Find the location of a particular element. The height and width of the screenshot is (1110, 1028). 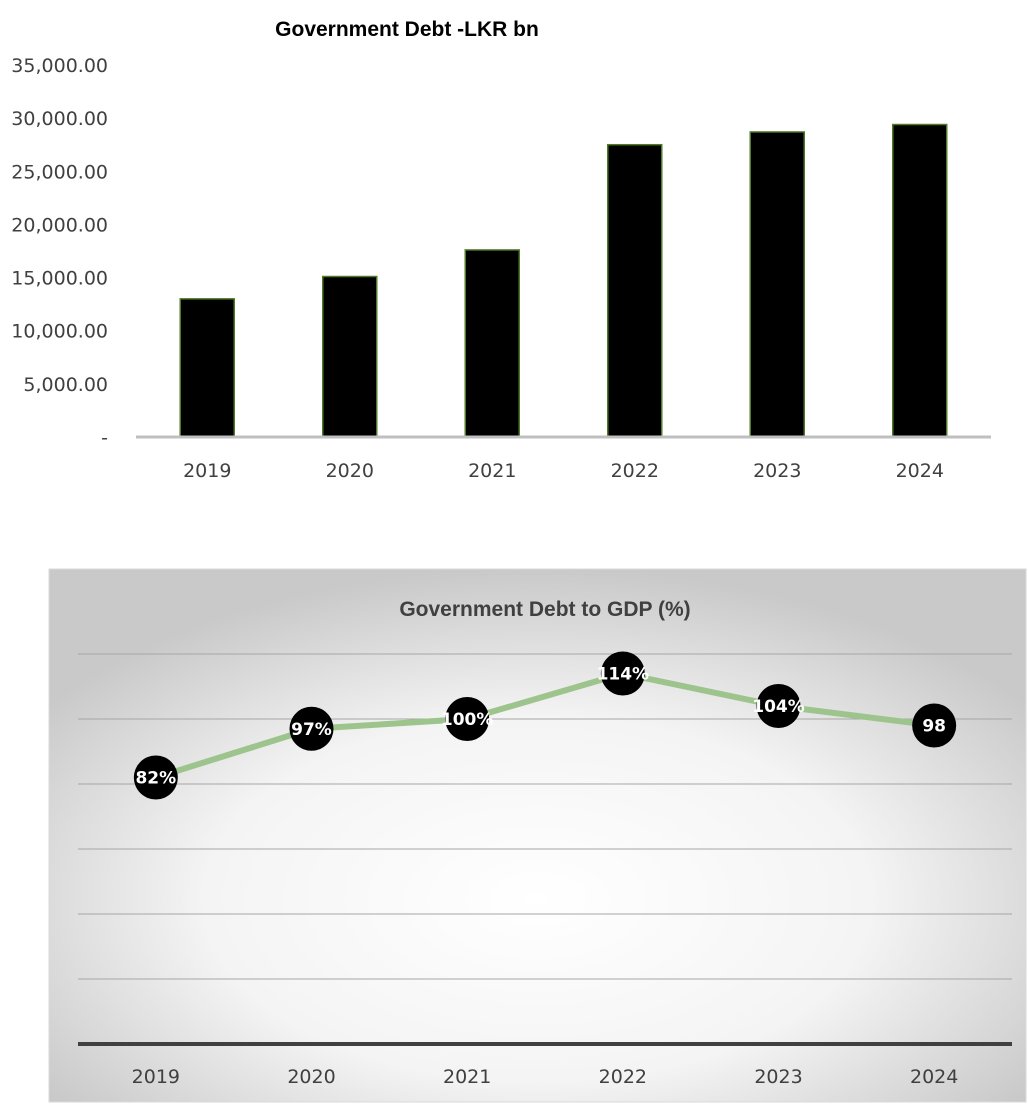

bar-y-tick-label: 5,000.00 is located at coordinates (65, 385).